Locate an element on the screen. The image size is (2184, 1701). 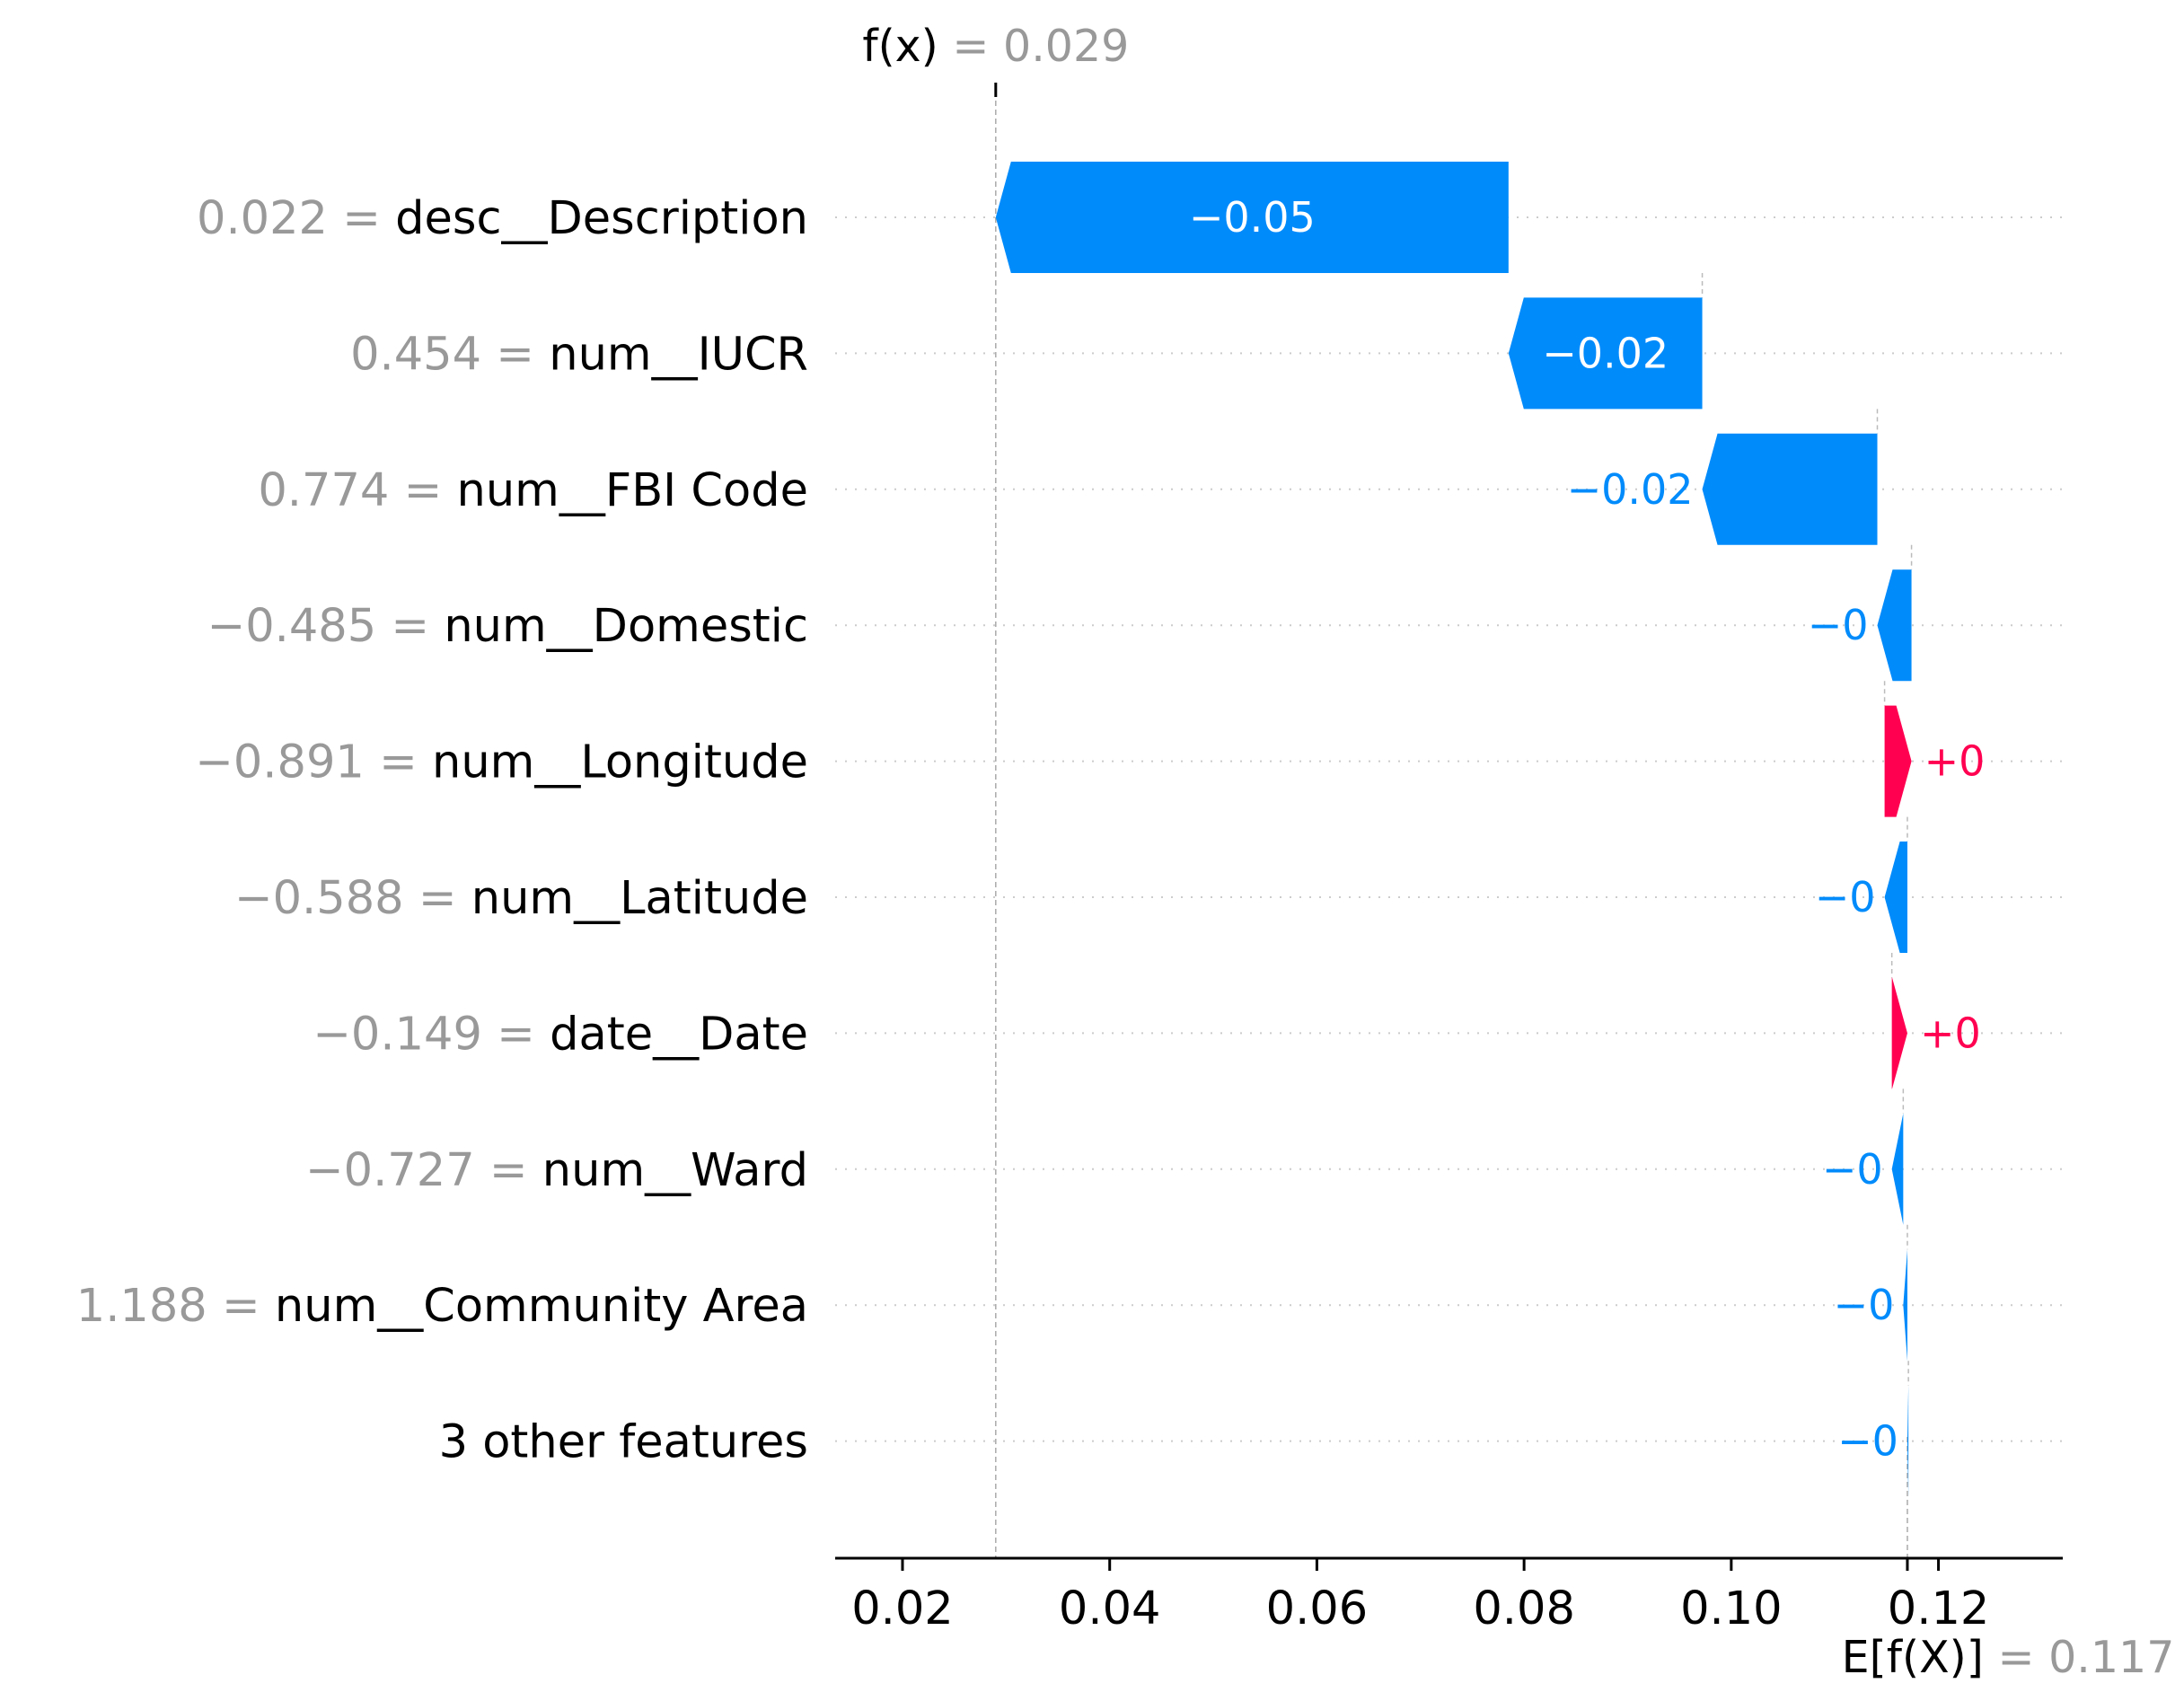
expected-value-equals: = is located at coordinates (2022, 1657).